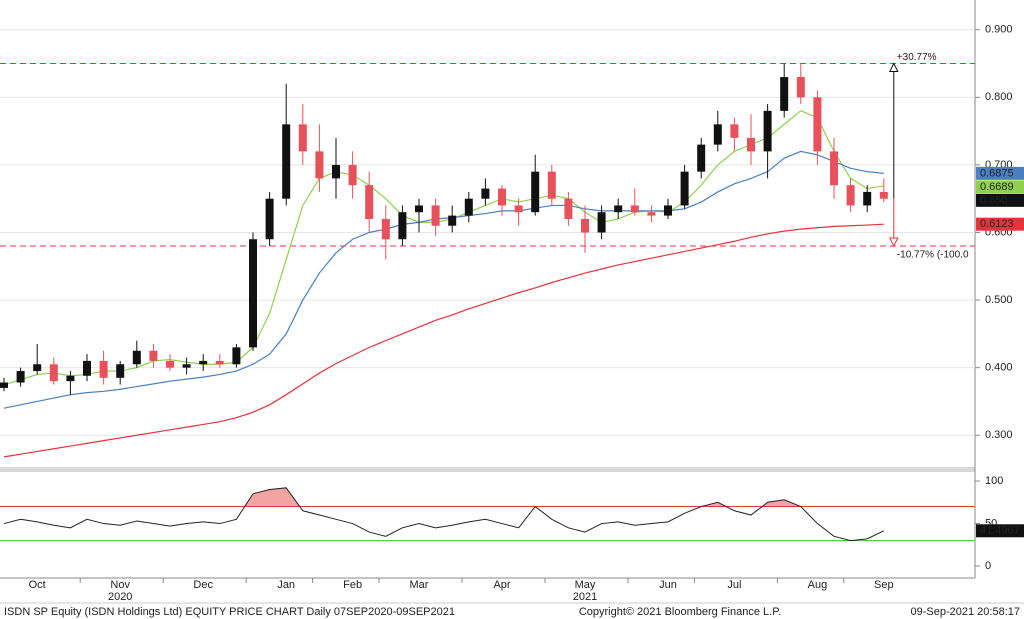  What do you see at coordinates (917, 57) in the screenshot?
I see `upper-annotation: +30.77%` at bounding box center [917, 57].